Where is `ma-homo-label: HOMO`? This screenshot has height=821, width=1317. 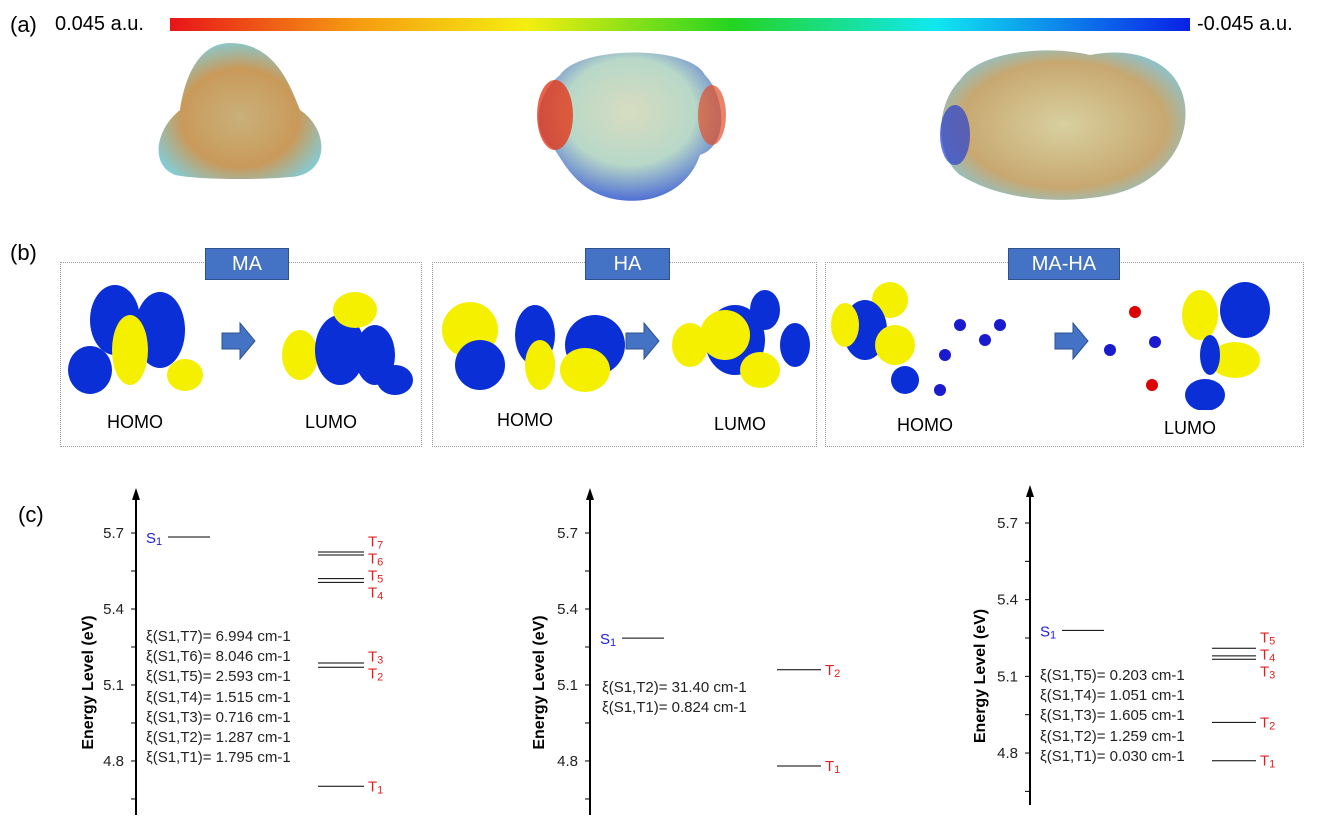 ma-homo-label: HOMO is located at coordinates (135, 422).